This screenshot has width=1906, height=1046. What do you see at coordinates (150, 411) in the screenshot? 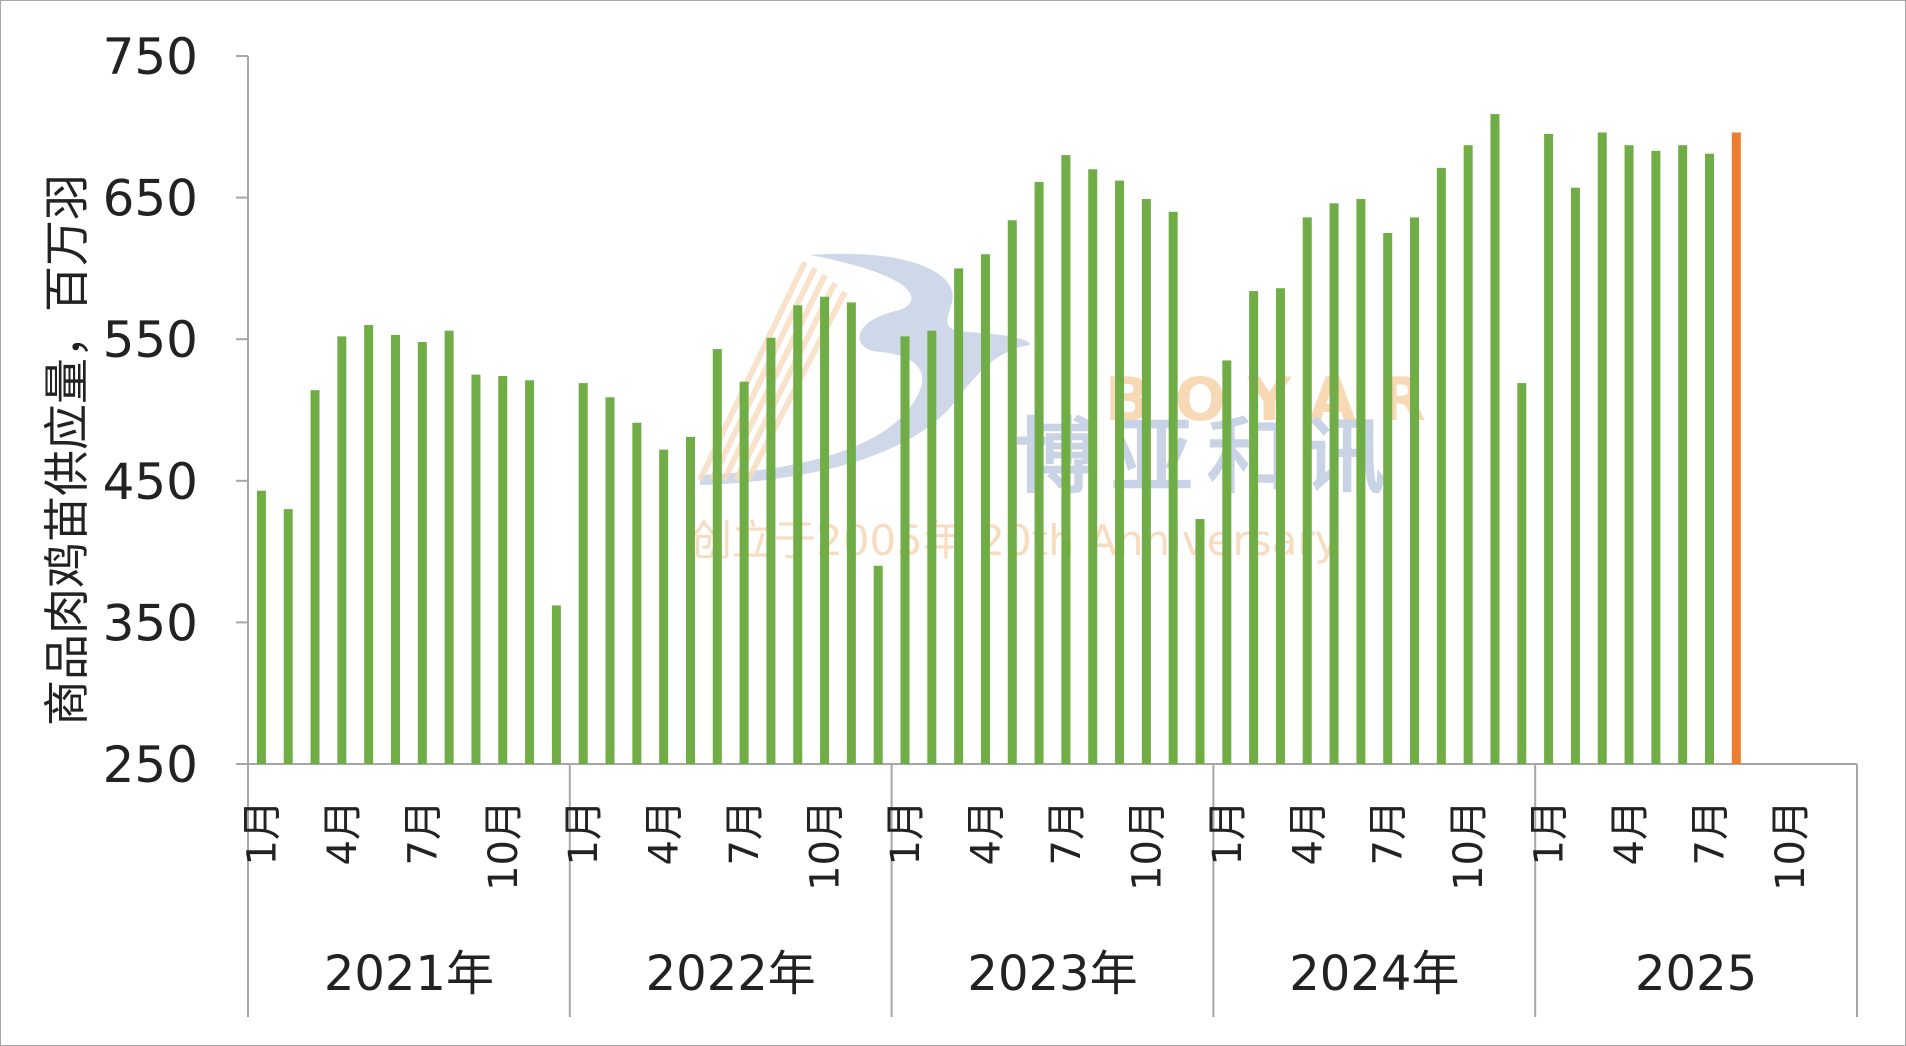
I see `y-tick-labels: 250 350 450 550 650 750` at bounding box center [150, 411].